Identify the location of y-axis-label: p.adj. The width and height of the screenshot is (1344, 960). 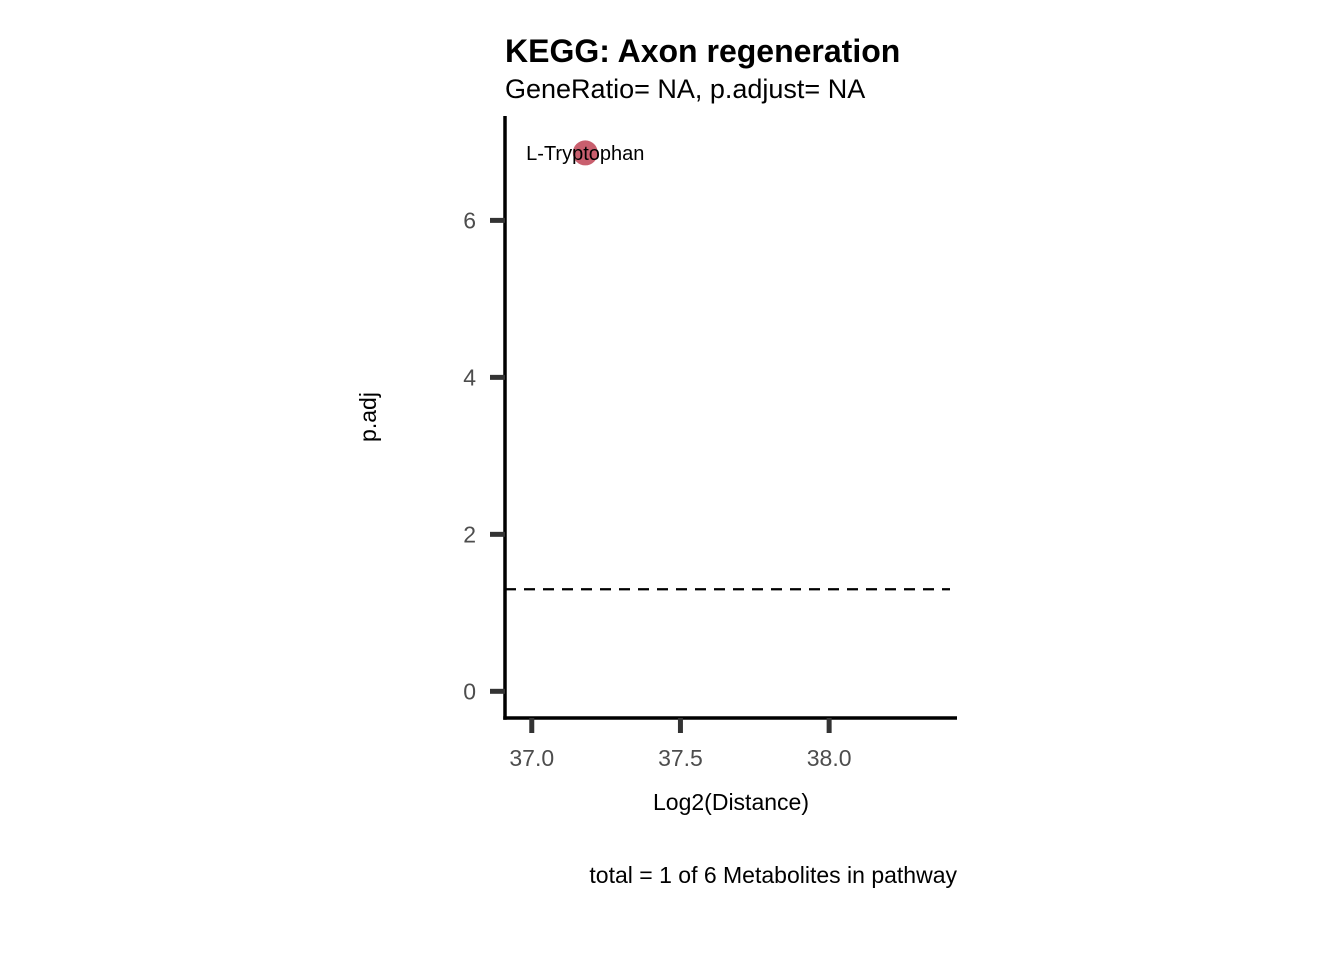
(368, 417).